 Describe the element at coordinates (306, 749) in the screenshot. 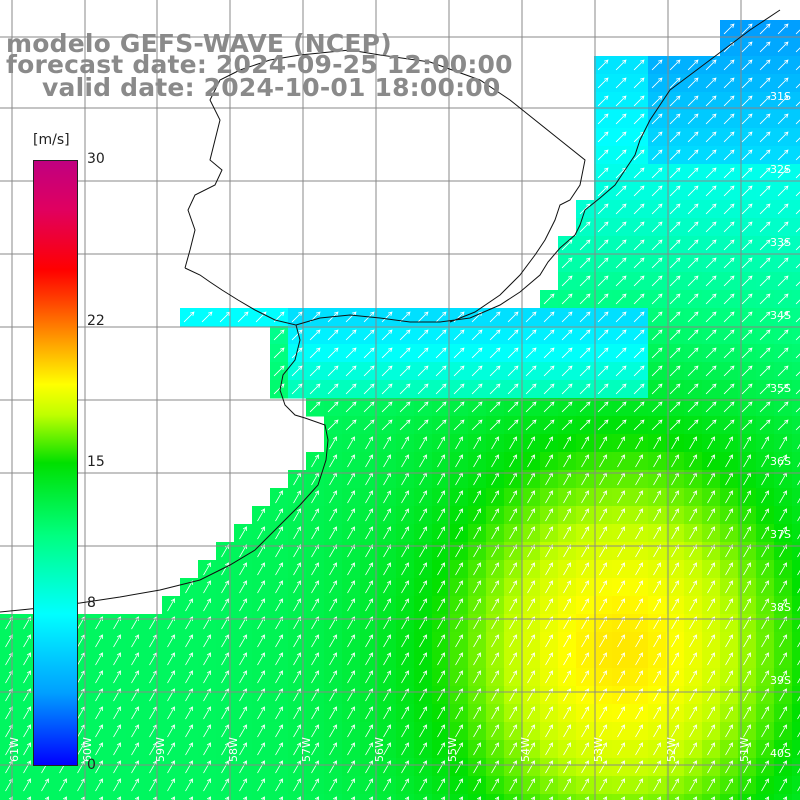

I see `longitude-label: 57W` at that location.